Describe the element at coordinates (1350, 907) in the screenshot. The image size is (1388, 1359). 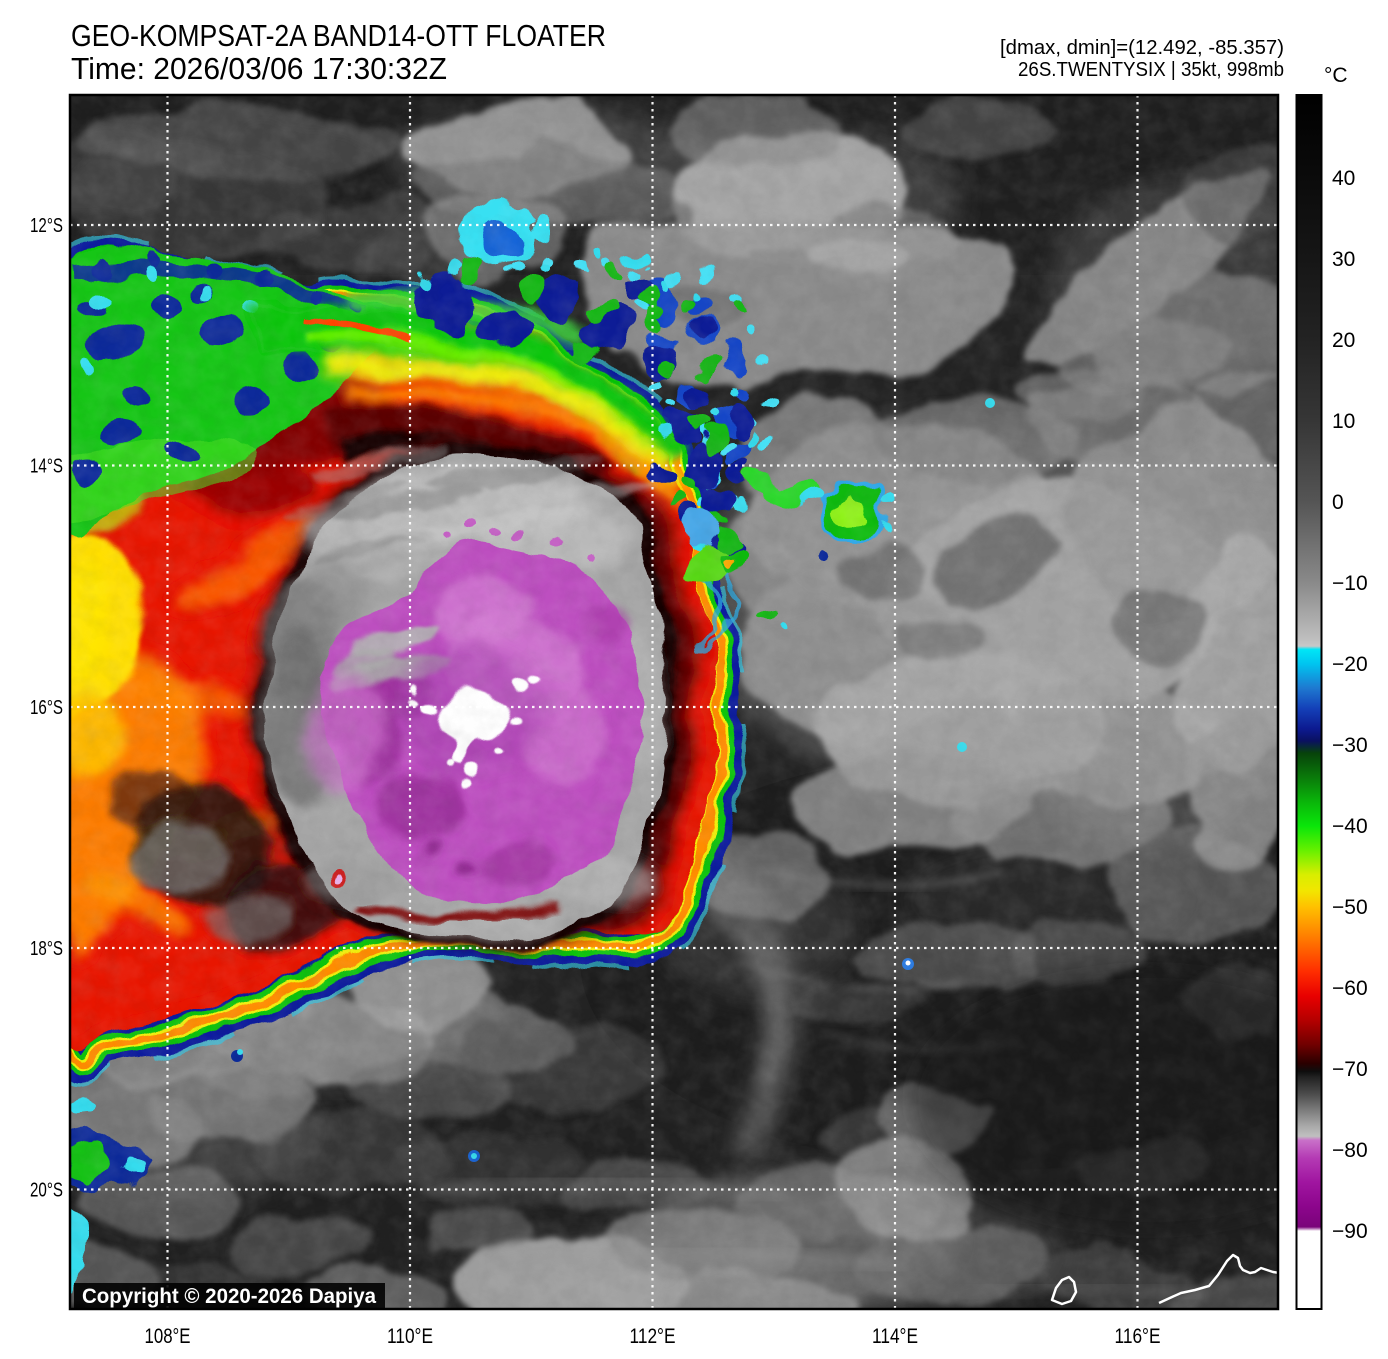
I see `svg-text: −50` at that location.